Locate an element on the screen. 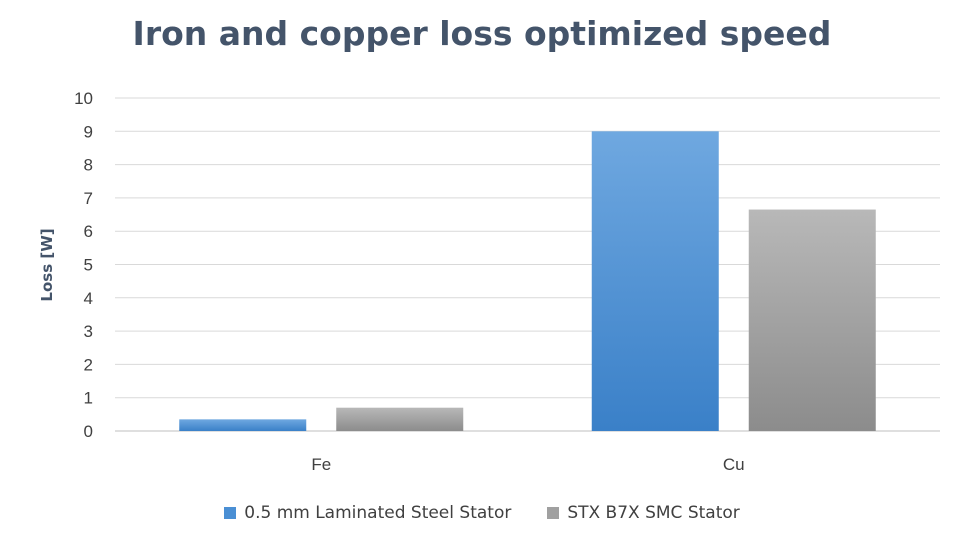 This screenshot has height=550, width=964. x-category-label-fe: Fe is located at coordinates (321, 464).